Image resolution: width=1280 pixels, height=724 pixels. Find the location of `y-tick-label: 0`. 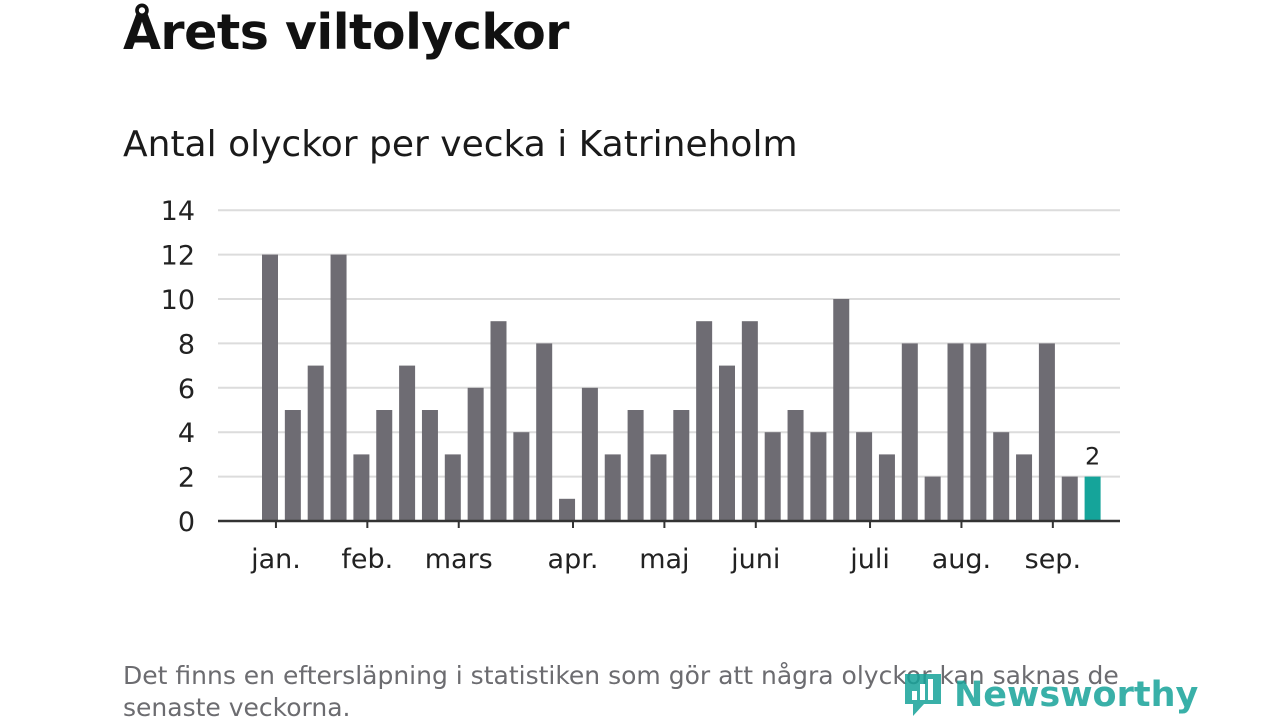

y-tick-label: 0 is located at coordinates (186, 522).